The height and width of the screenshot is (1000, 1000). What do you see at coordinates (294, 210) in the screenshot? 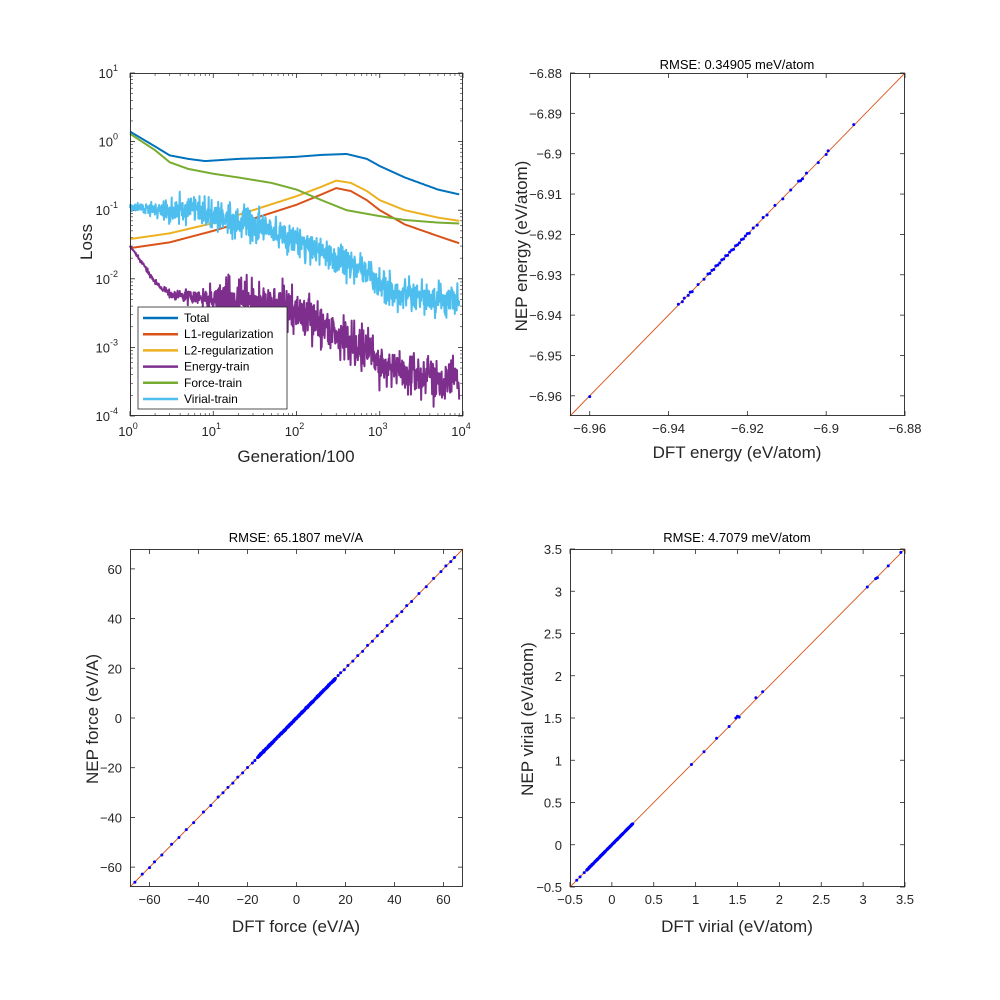
I see `loss-series-l2-regularization` at bounding box center [294, 210].